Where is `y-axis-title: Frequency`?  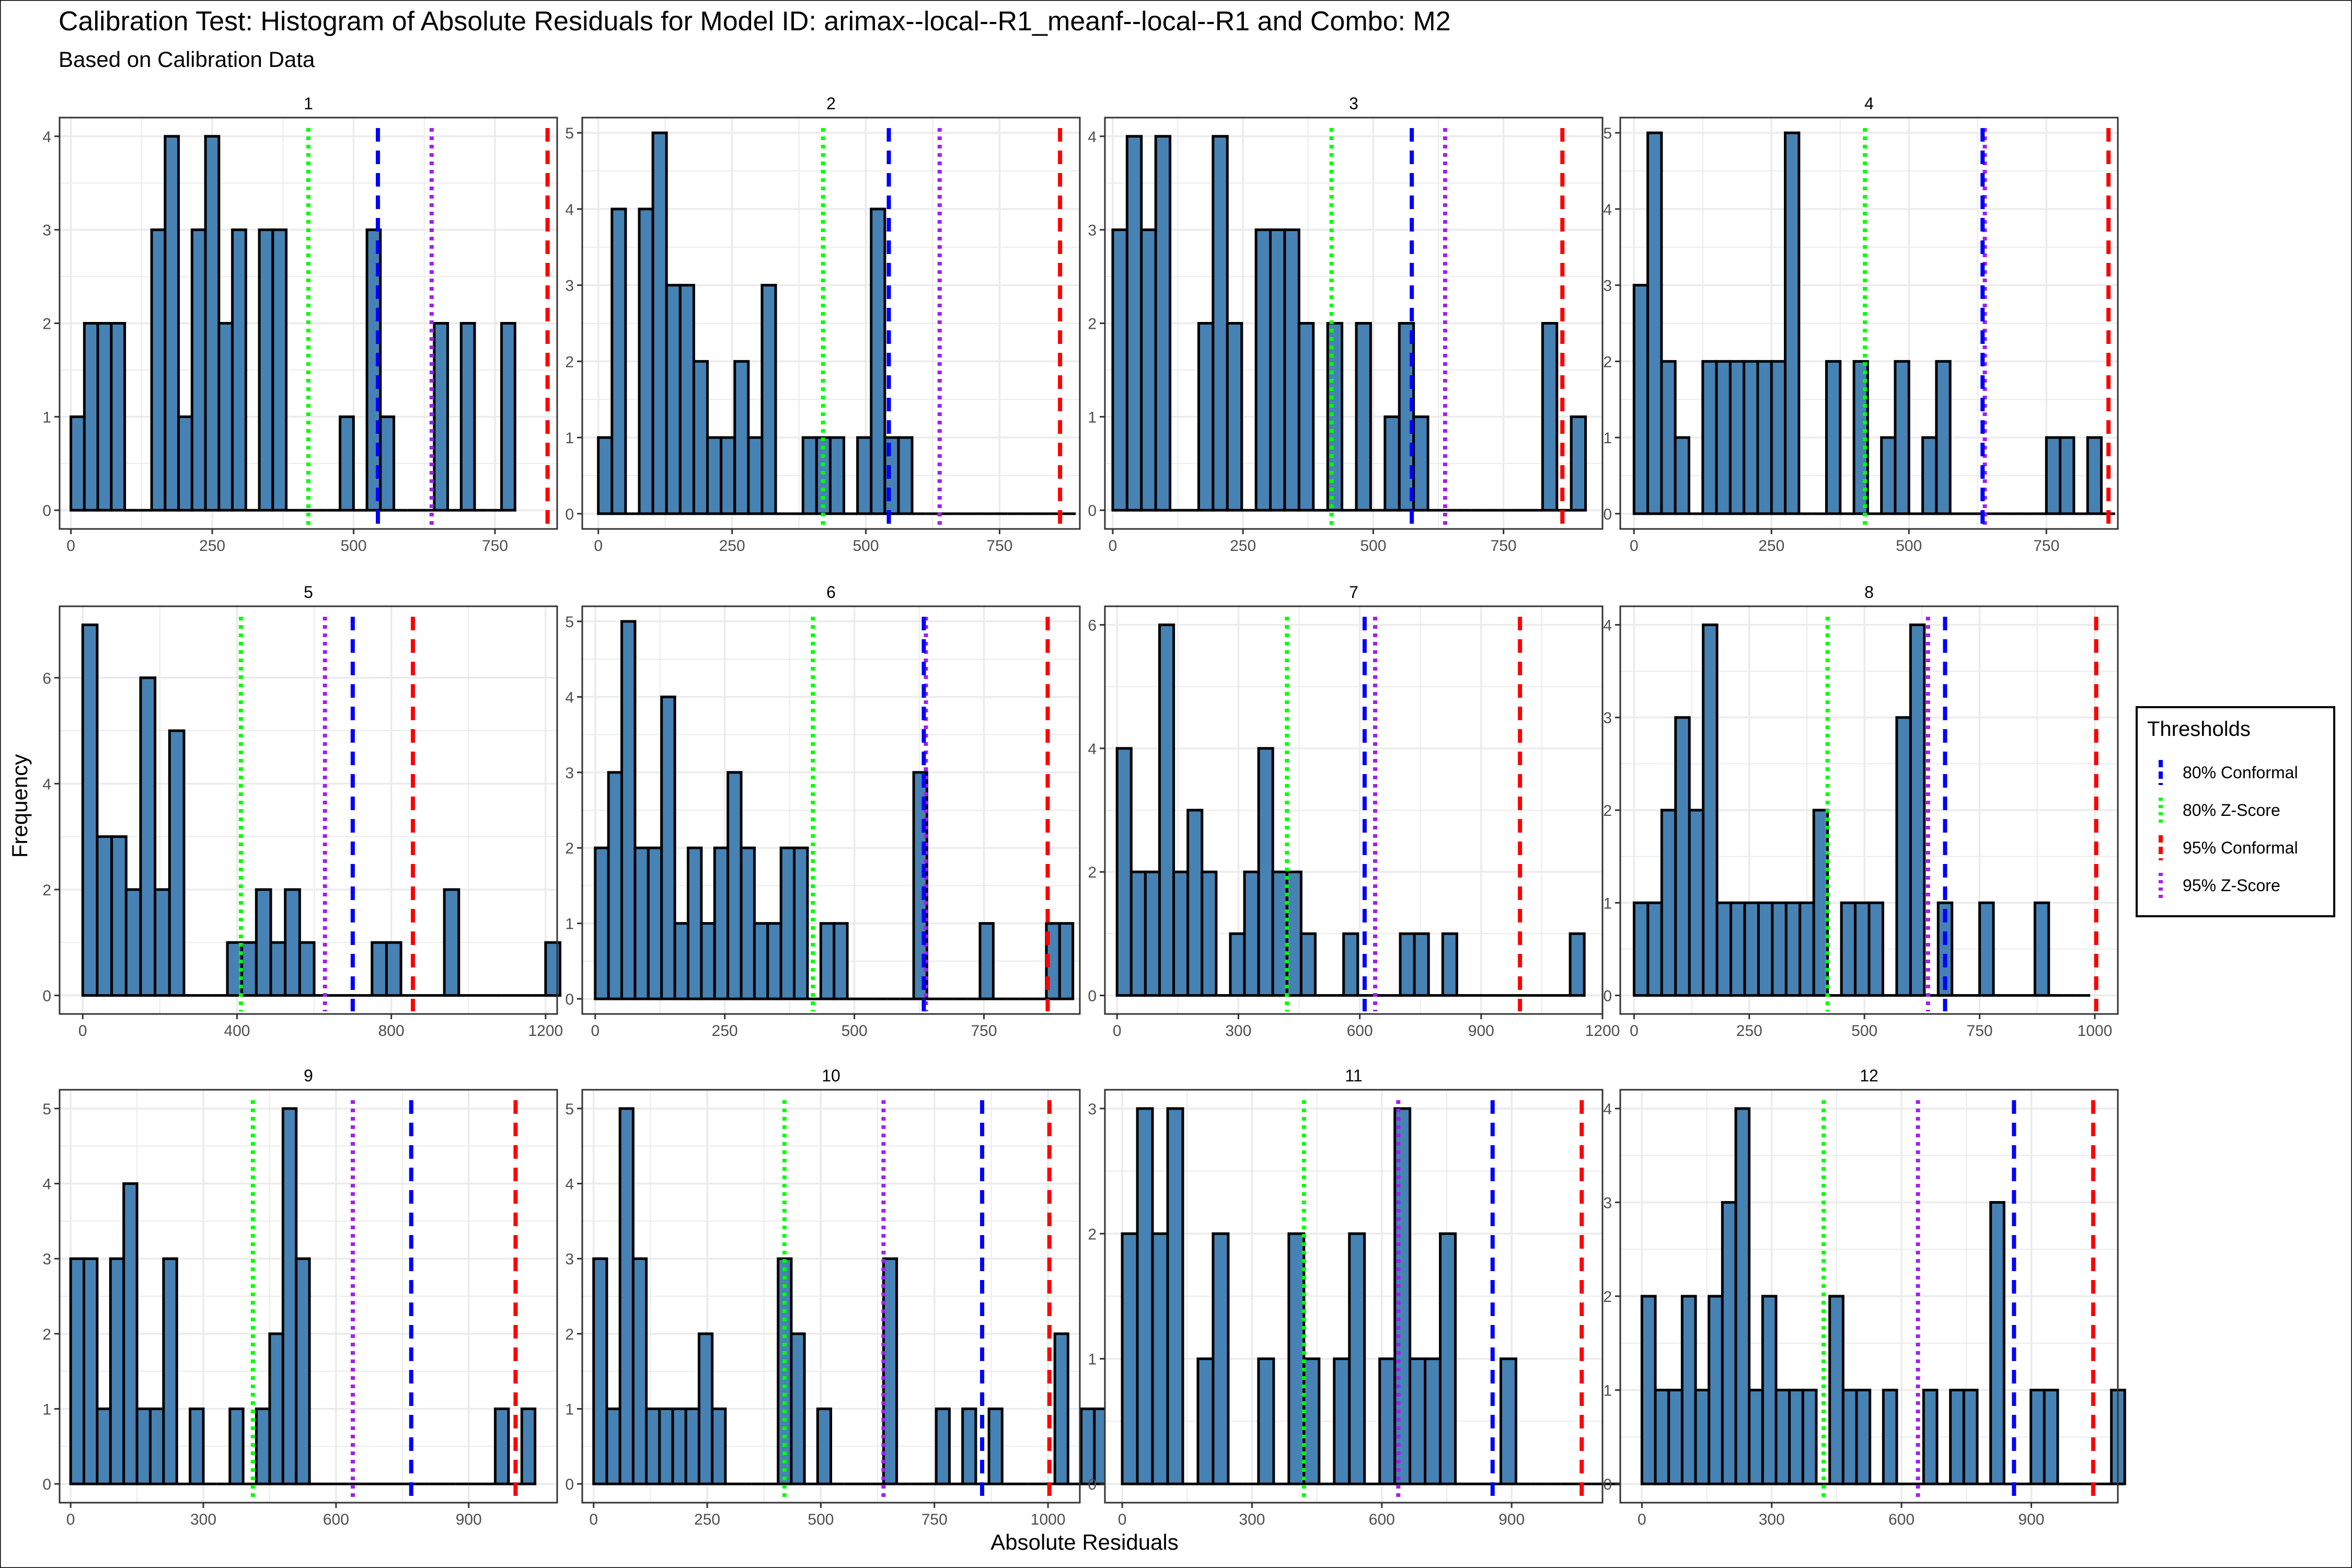
y-axis-title: Frequency is located at coordinates (19, 806).